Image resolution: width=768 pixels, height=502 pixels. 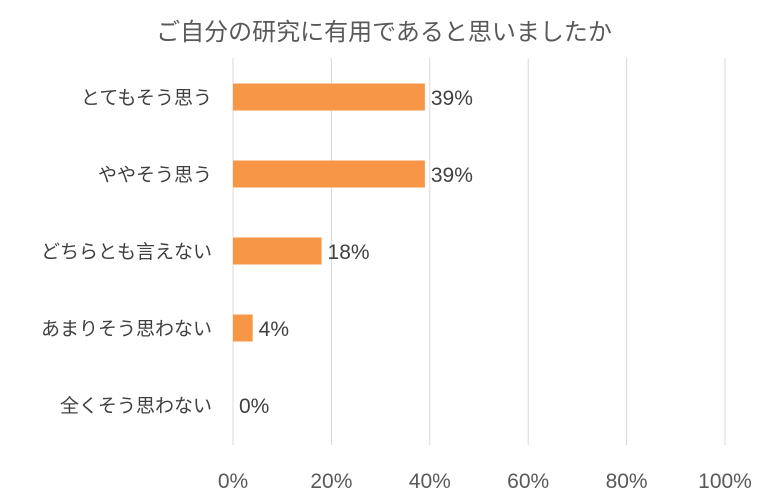 What do you see at coordinates (274, 329) in the screenshot?
I see `data-label: 4%` at bounding box center [274, 329].